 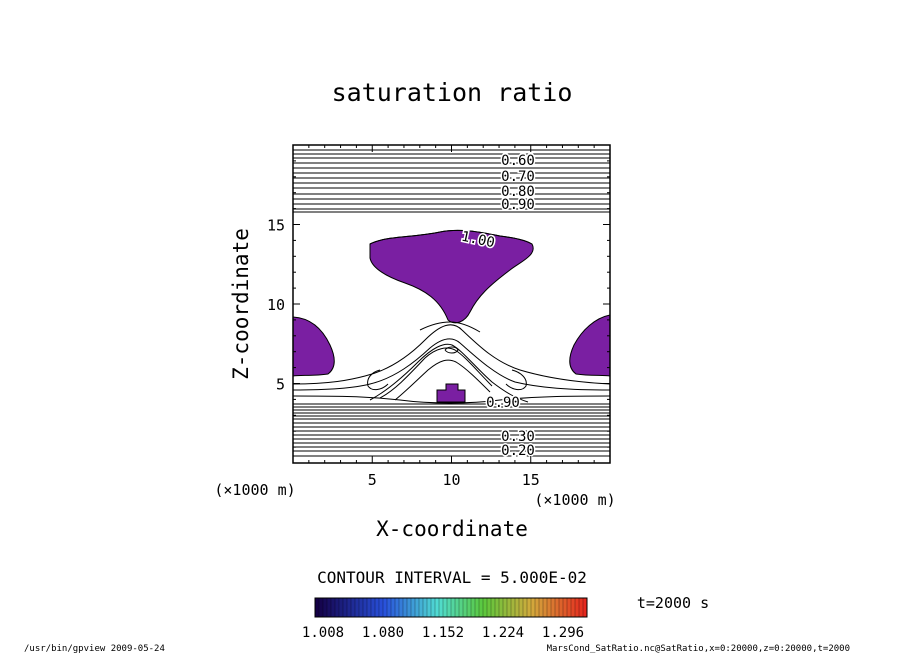 I want to click on colorbar-label: 1.152, so click(x=443, y=633).